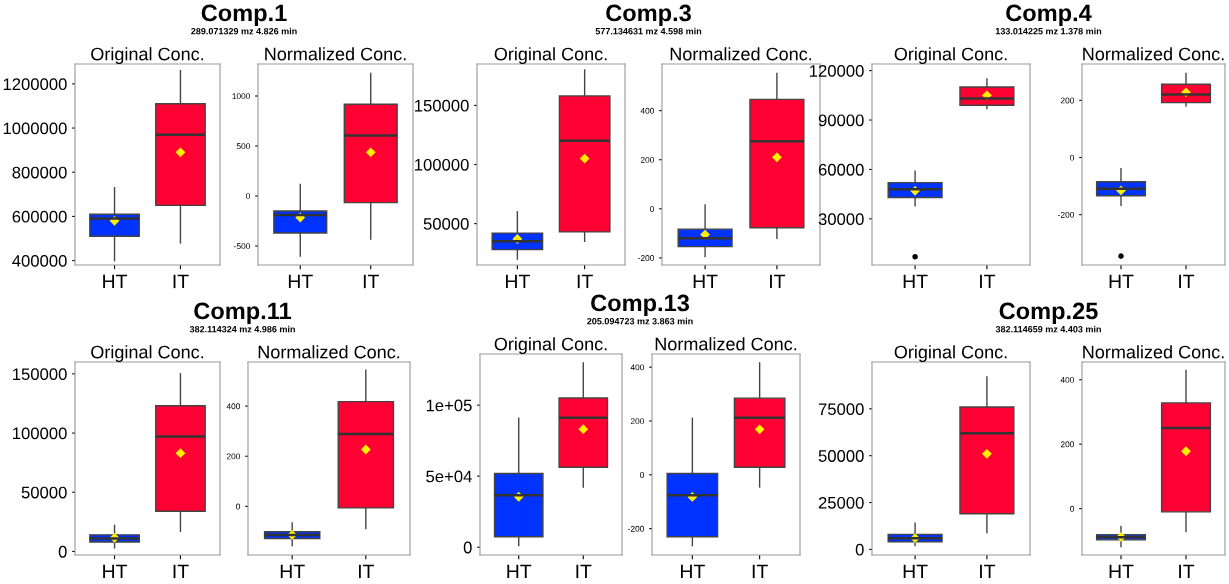 The image size is (1229, 584). I want to click on y-tick-label: 1000, so click(241, 96).